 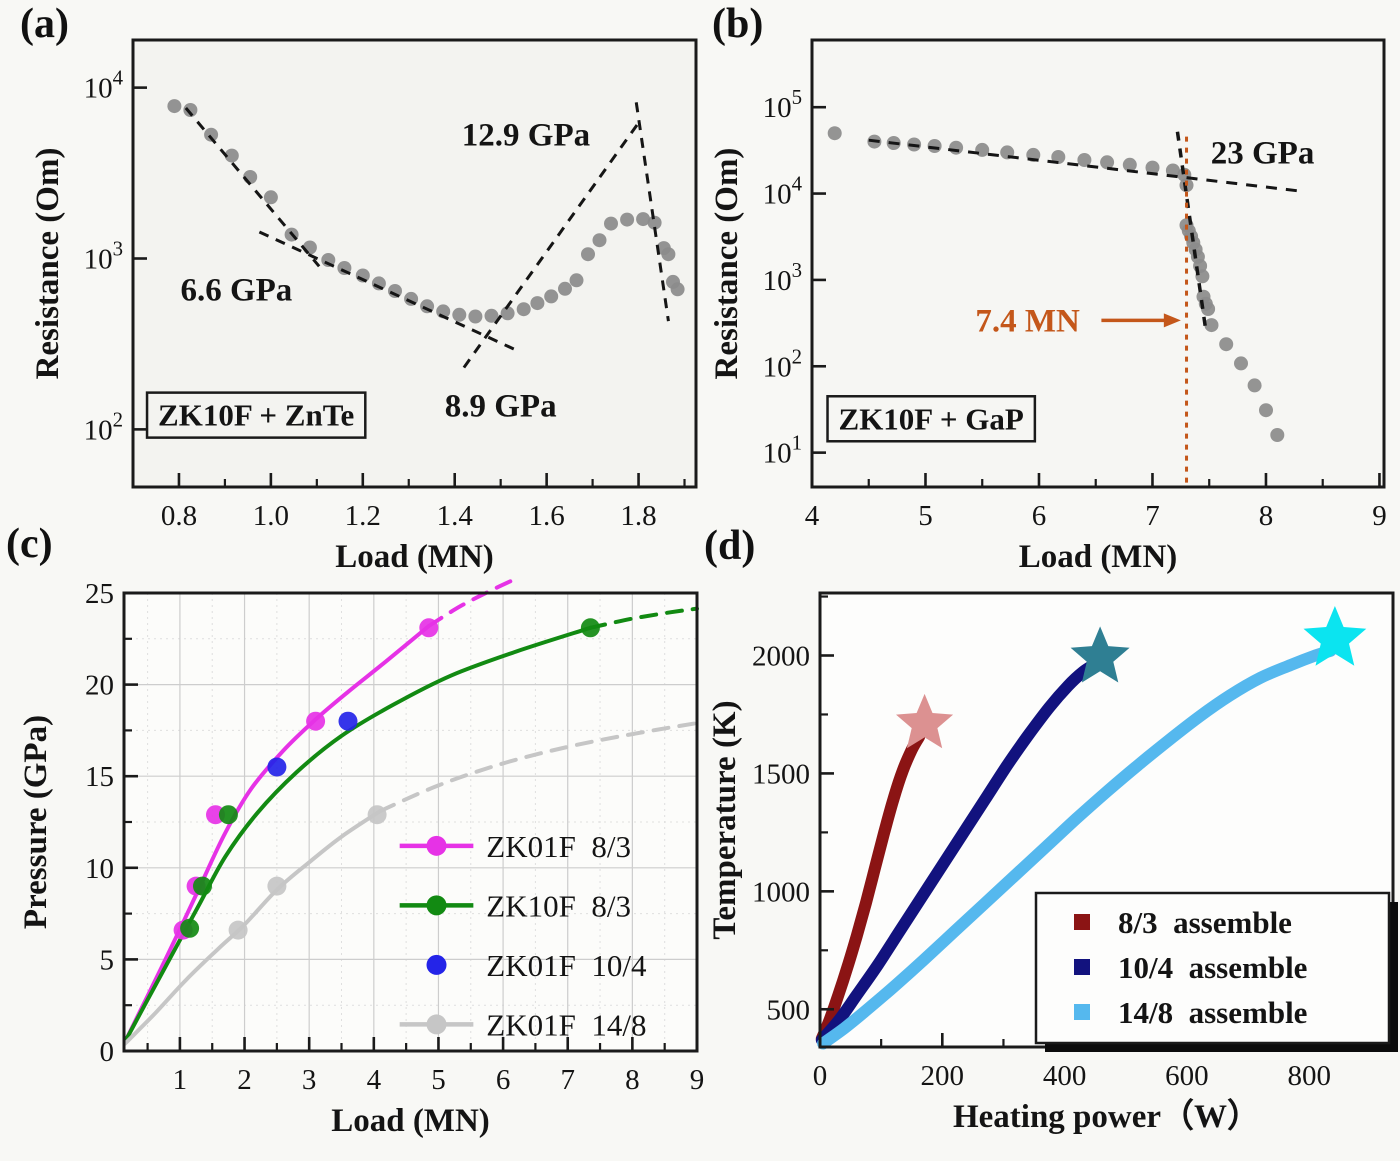 What do you see at coordinates (1205, 922) in the screenshot?
I see `legend-label: 8/3 assemble` at bounding box center [1205, 922].